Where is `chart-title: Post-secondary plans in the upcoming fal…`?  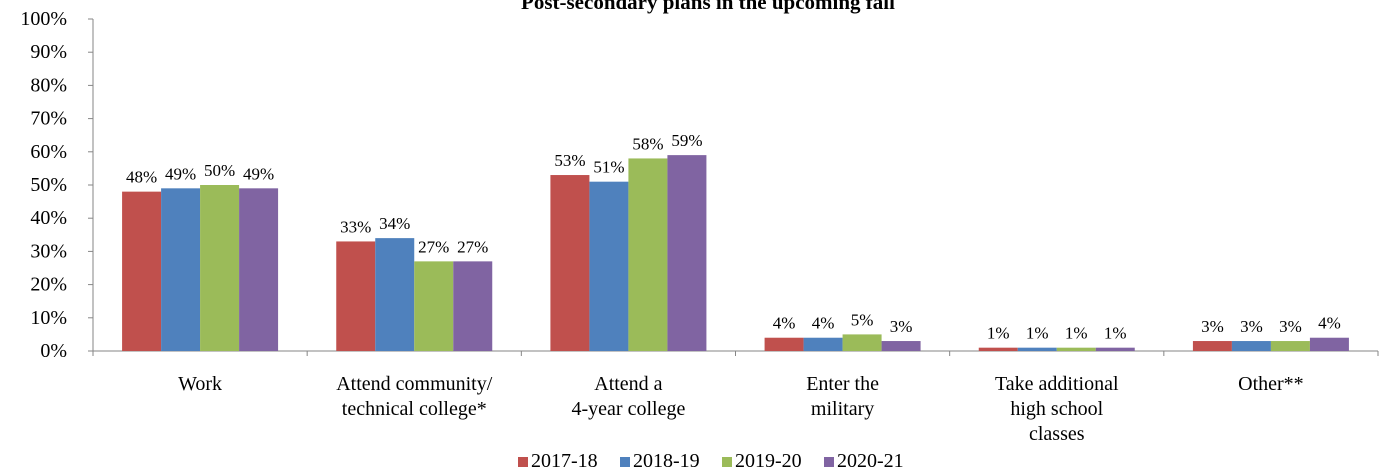
chart-title: Post-secondary plans in the upcoming fal… is located at coordinates (708, 7).